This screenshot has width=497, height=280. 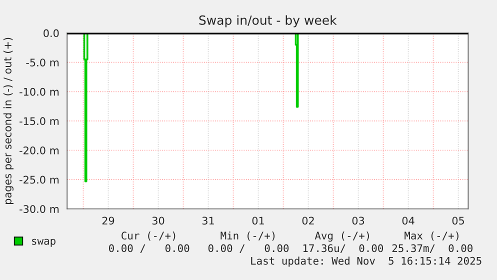 What do you see at coordinates (258, 220) in the screenshot?
I see `x-tick-label: 01` at bounding box center [258, 220].